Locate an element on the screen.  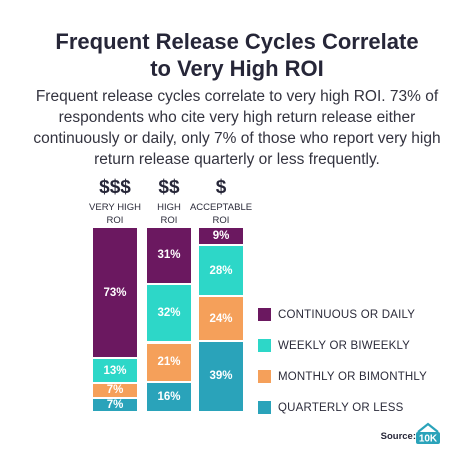
bar-segment: 24% is located at coordinates (221, 318).